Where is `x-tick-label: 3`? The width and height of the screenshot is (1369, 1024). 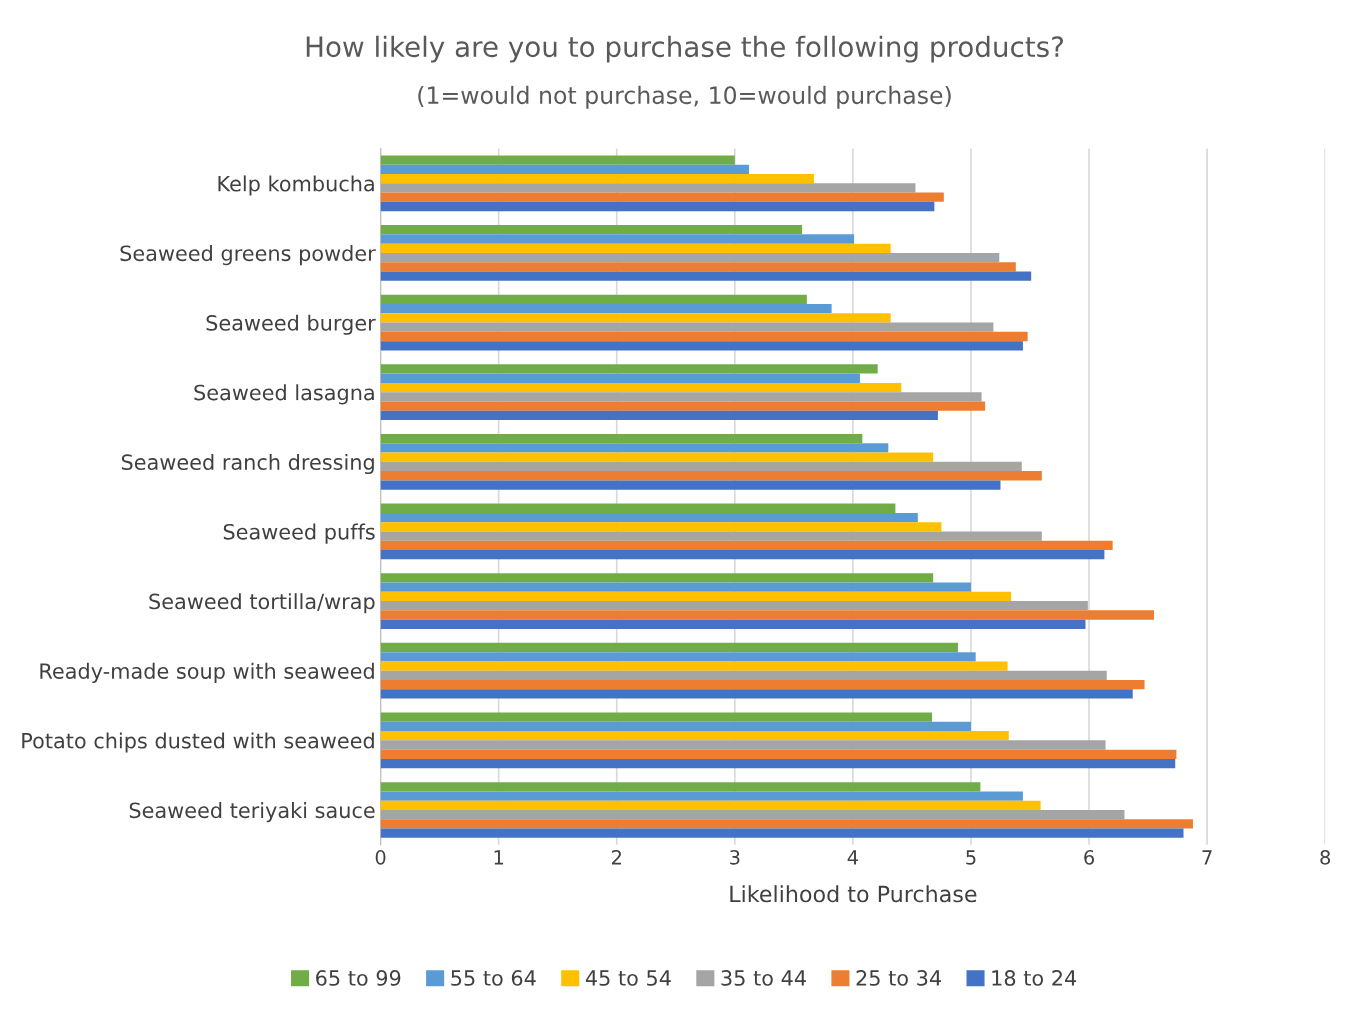
x-tick-label: 3 is located at coordinates (735, 857).